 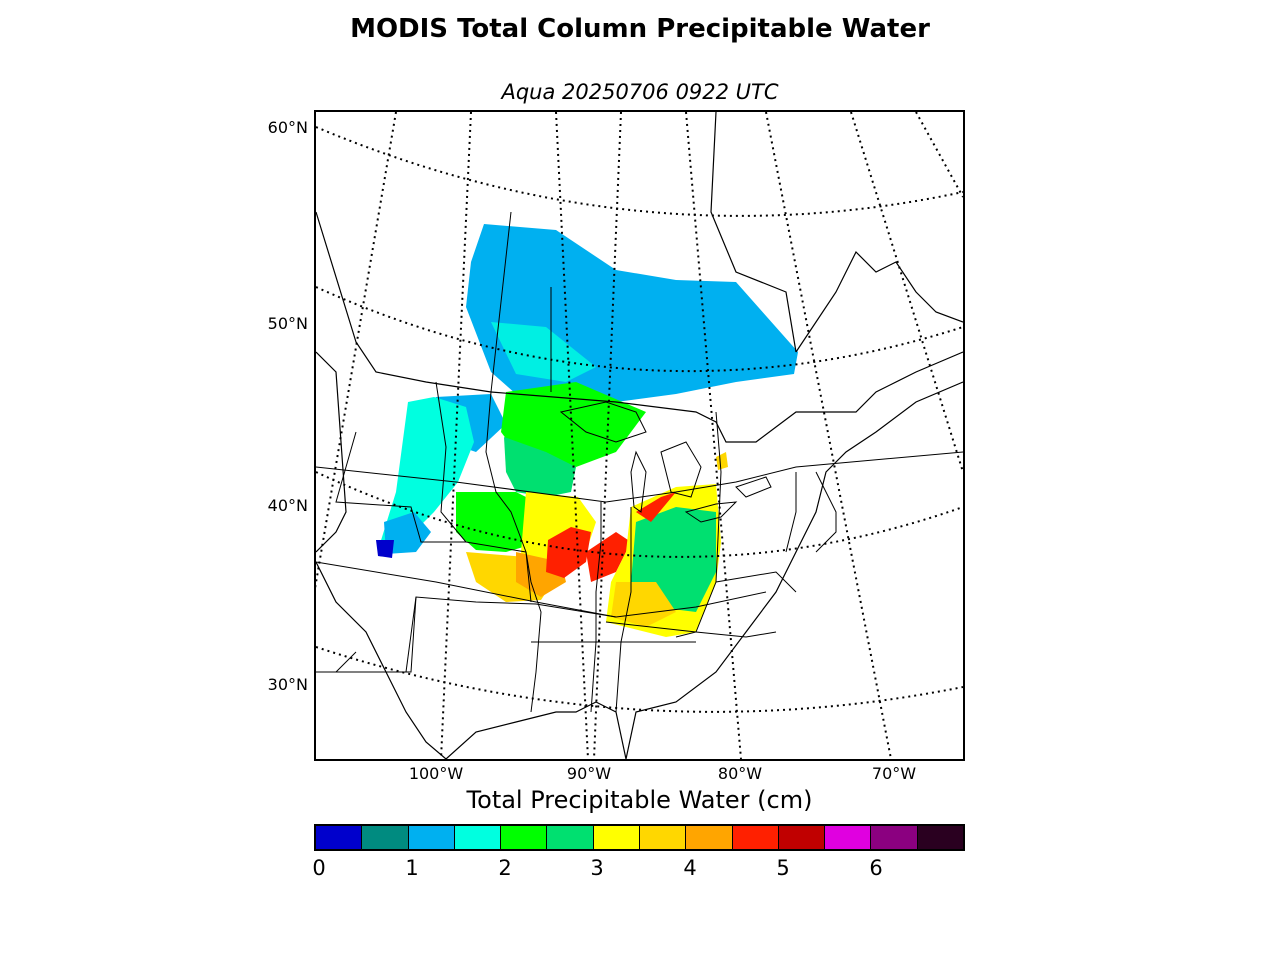 What do you see at coordinates (505, 868) in the screenshot?
I see `colorbar-tick-2: 2` at bounding box center [505, 868].